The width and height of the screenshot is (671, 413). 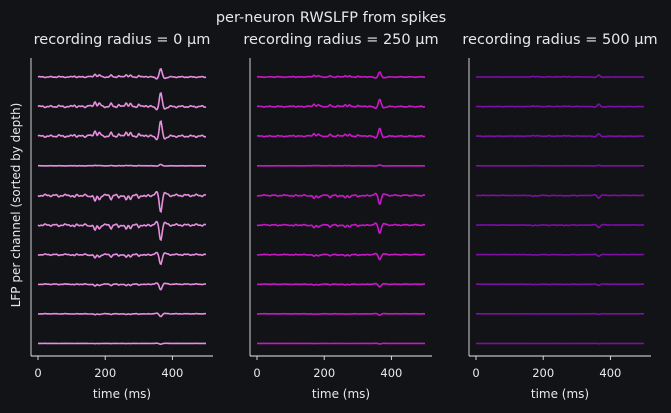 What do you see at coordinates (559, 40) in the screenshot?
I see `panel-title: recording radius = 500 µm` at bounding box center [559, 40].